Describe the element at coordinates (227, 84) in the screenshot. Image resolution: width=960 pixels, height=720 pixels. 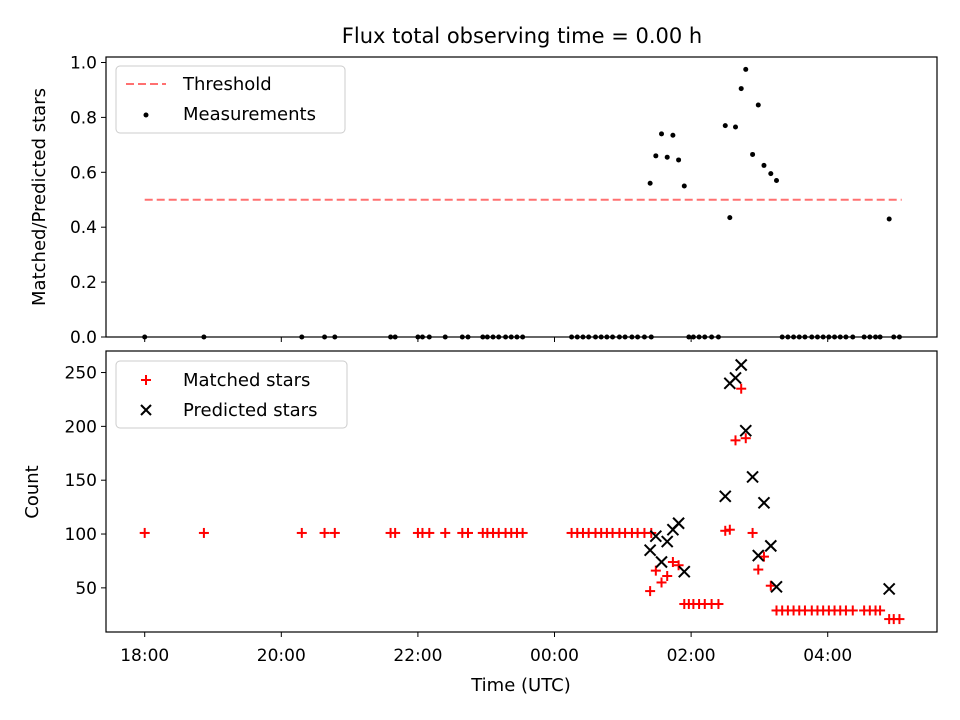
I see `legend-threshold-label: Threshold` at that location.